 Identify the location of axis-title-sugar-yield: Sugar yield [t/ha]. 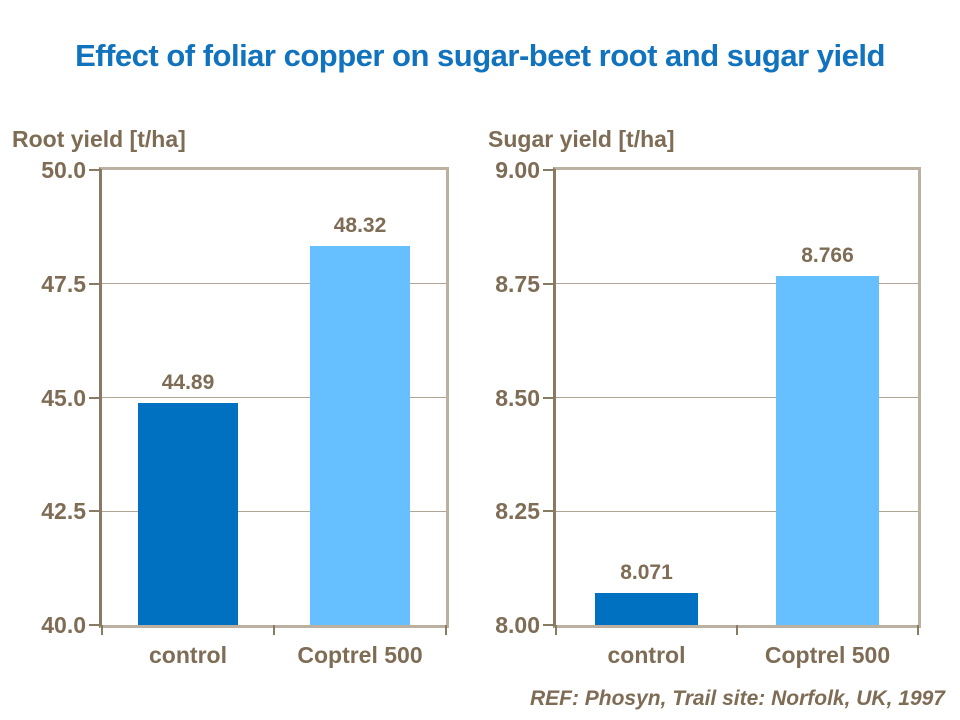
(581, 139).